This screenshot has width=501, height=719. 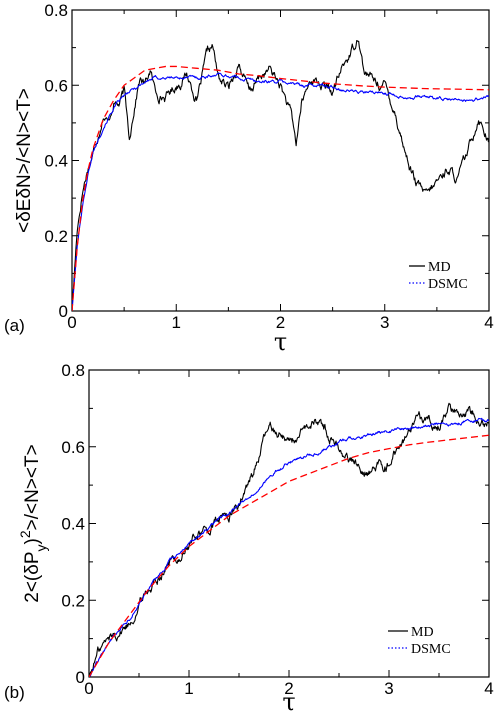 What do you see at coordinates (14, 325) in the screenshot?
I see `panel-label: (a)` at bounding box center [14, 325].